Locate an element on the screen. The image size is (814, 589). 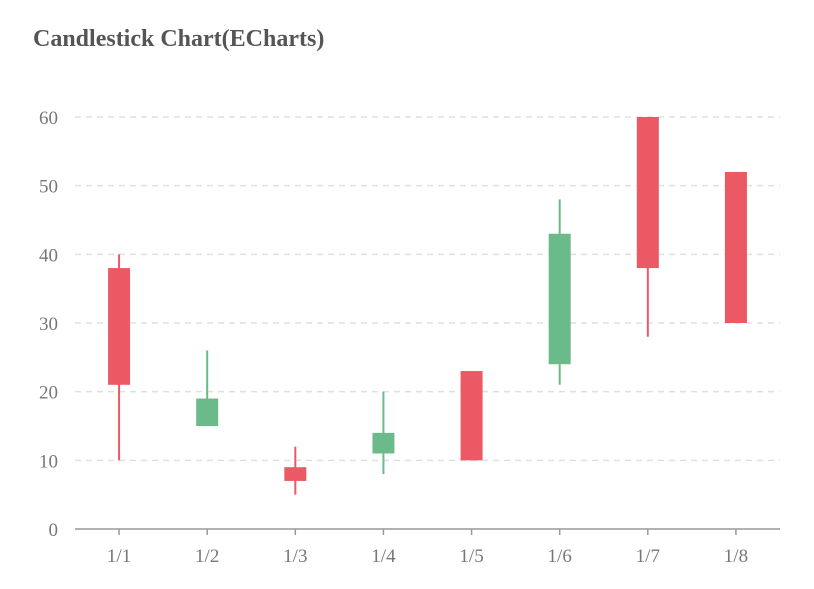
x-tick-label: 1/1 is located at coordinates (119, 556).